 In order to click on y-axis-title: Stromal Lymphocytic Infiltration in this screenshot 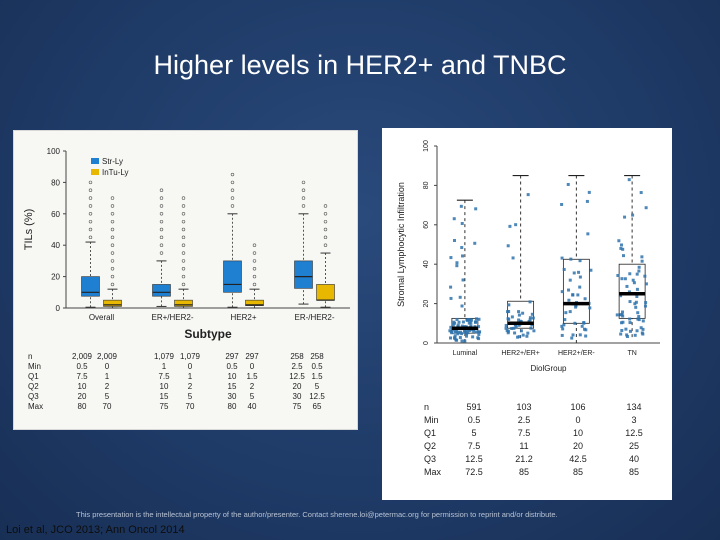, I will do `click(401, 244)`.